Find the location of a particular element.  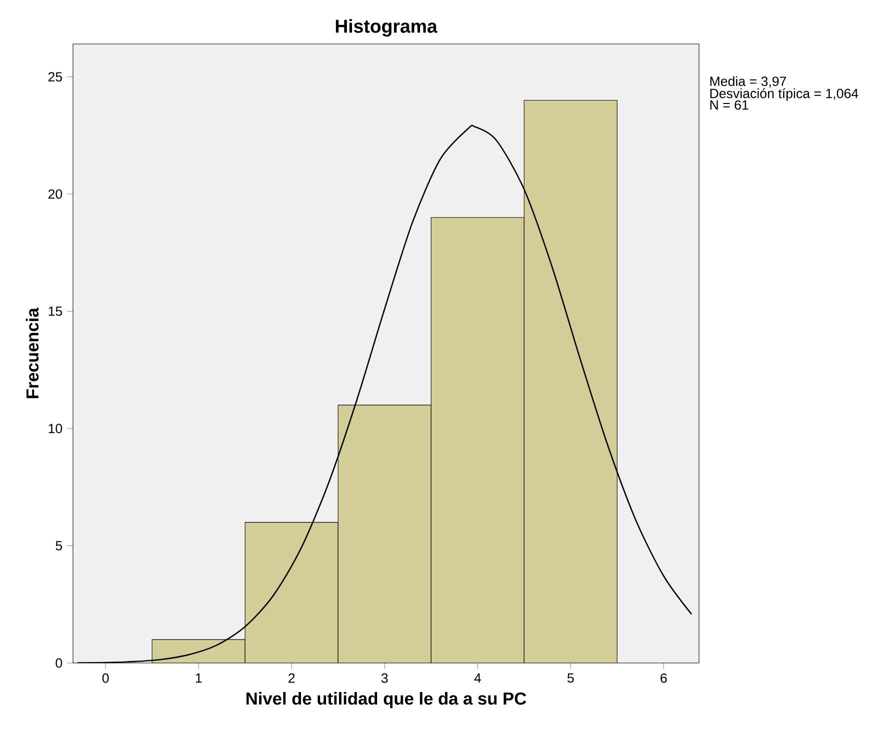

y-tick-label: 5 is located at coordinates (59, 545).